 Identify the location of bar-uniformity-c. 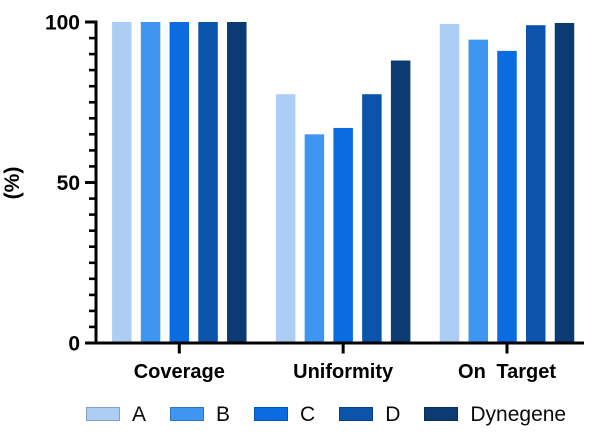
(343, 235).